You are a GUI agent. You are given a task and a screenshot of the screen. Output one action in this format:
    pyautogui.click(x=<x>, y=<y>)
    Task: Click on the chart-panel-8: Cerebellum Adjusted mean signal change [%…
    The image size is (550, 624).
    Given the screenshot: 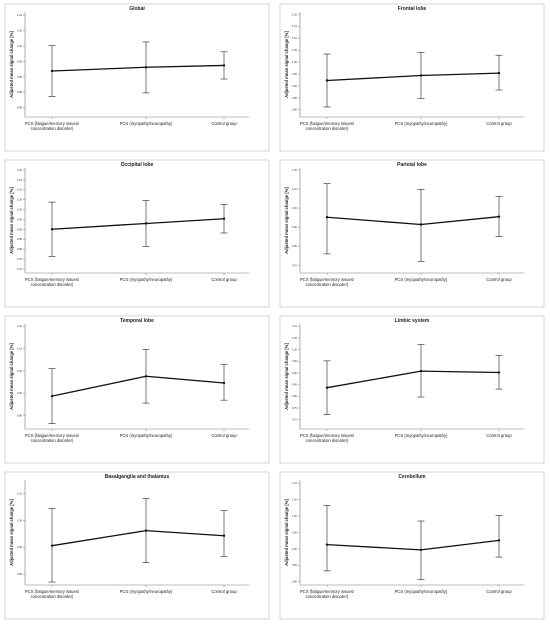 What is the action you would take?
    pyautogui.click(x=412, y=545)
    